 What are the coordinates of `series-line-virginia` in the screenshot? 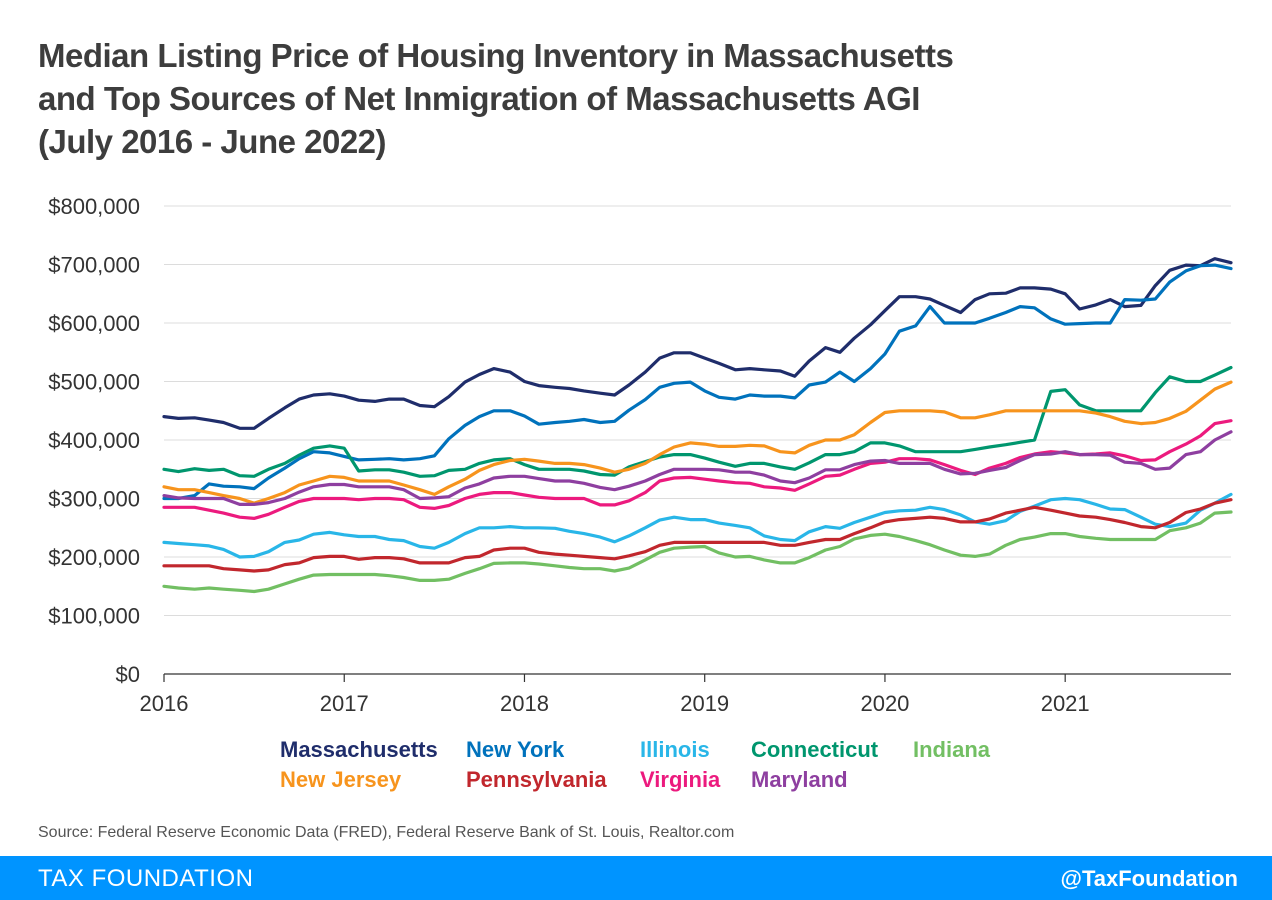 It's located at (697, 469).